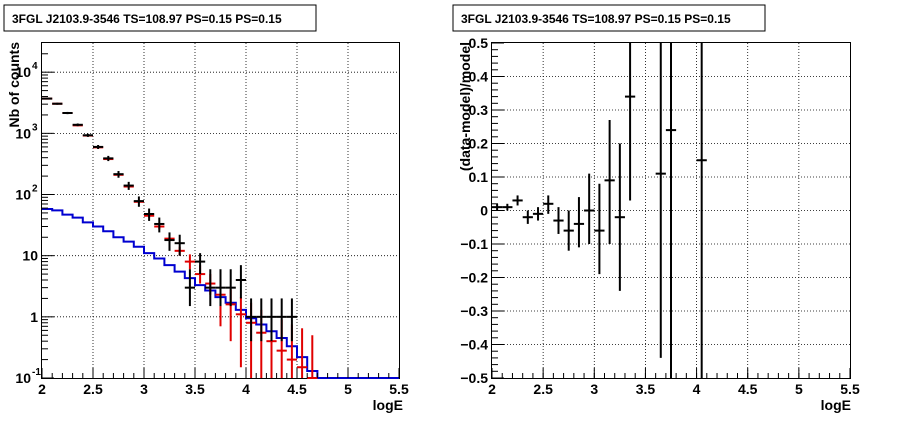 The image size is (898, 421). What do you see at coordinates (479, 177) in the screenshot?
I see `y-tick-label: 0.1` at bounding box center [479, 177].